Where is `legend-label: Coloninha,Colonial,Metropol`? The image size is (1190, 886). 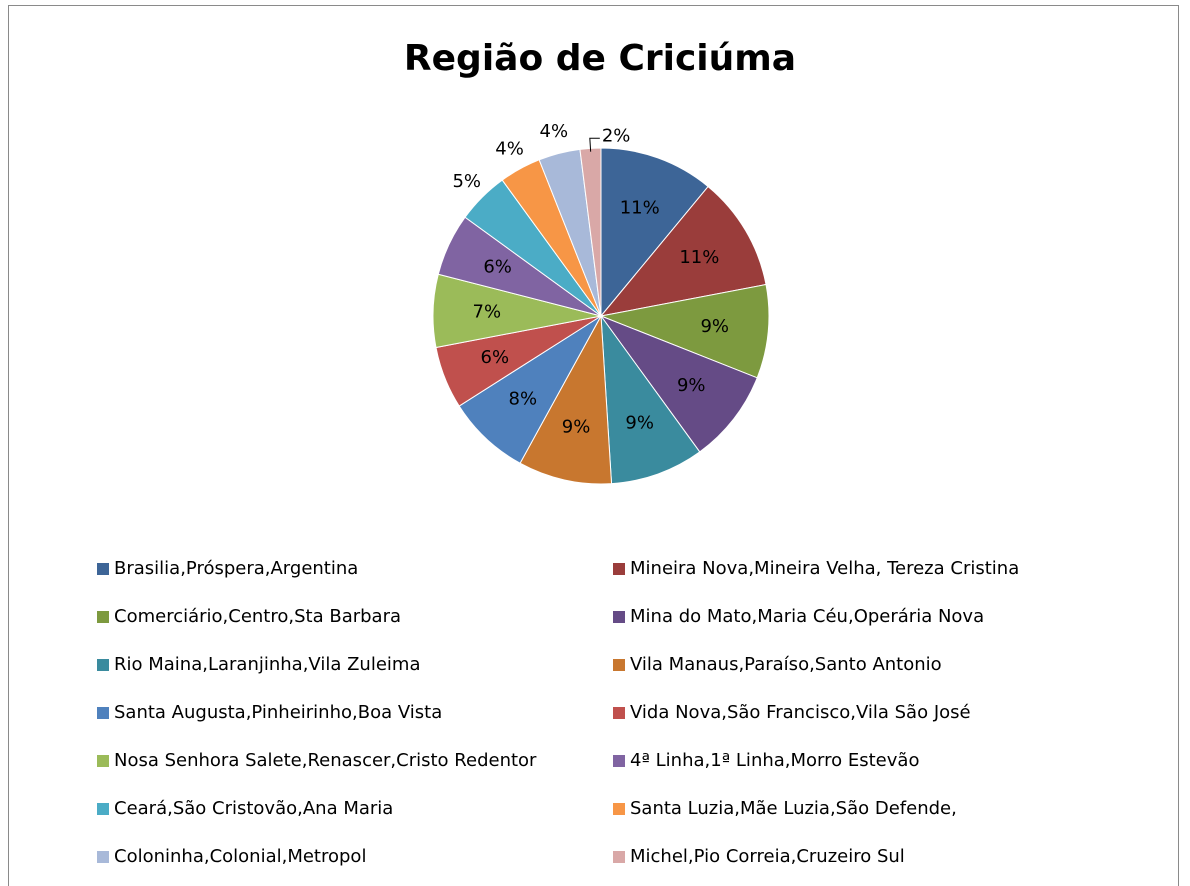 legend-label: Coloninha,Colonial,Metropol is located at coordinates (240, 856).